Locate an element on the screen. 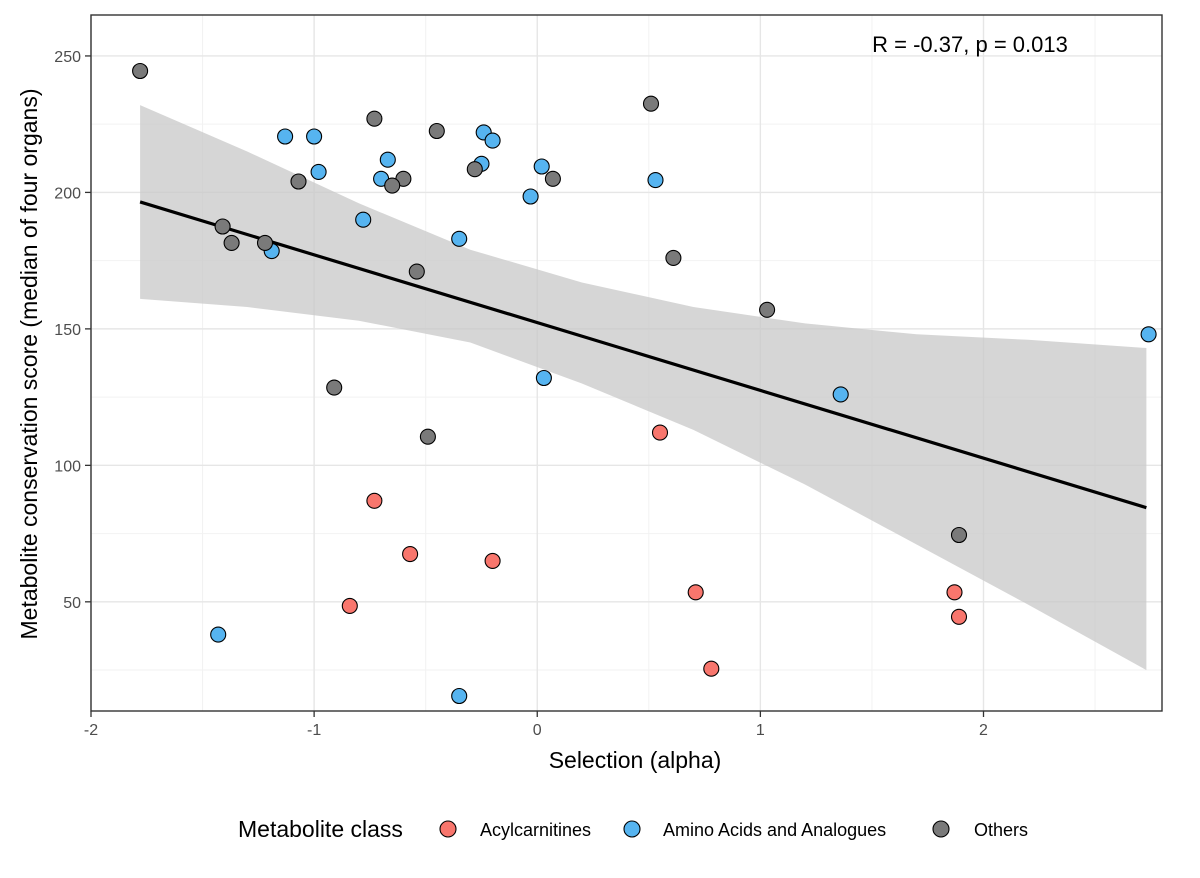  x-tick-label: 1 is located at coordinates (760, 730).